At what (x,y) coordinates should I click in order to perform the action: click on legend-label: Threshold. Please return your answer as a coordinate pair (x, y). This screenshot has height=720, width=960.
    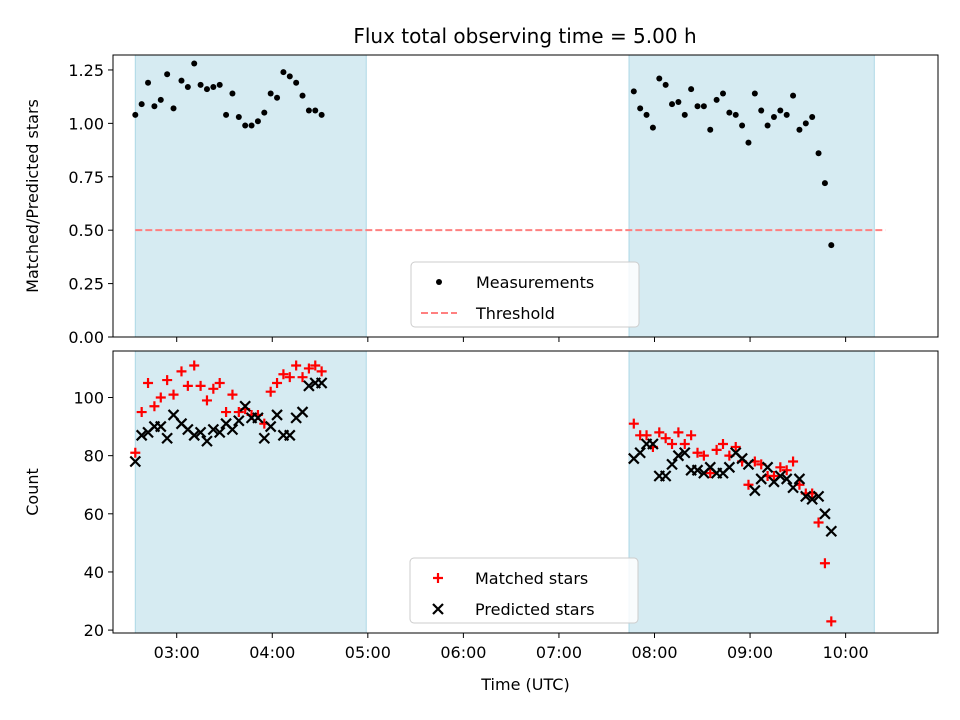
    Looking at the image, I should click on (515, 313).